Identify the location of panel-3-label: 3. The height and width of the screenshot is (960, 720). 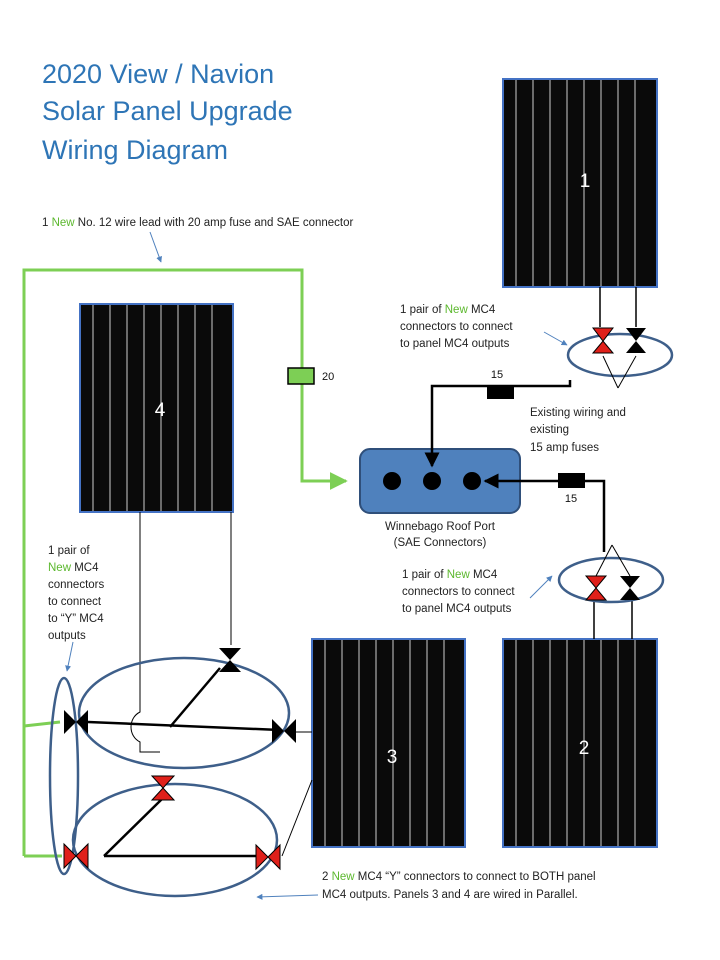
(392, 757).